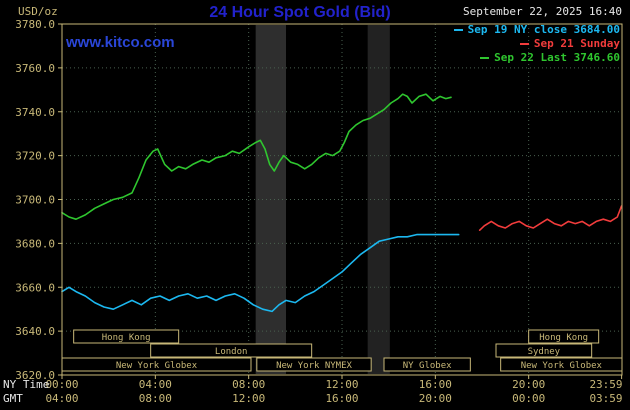 Image resolution: width=630 pixels, height=410 pixels. I want to click on legend-item-sep19: Sep 19 NY close 3684.00, so click(536, 30).